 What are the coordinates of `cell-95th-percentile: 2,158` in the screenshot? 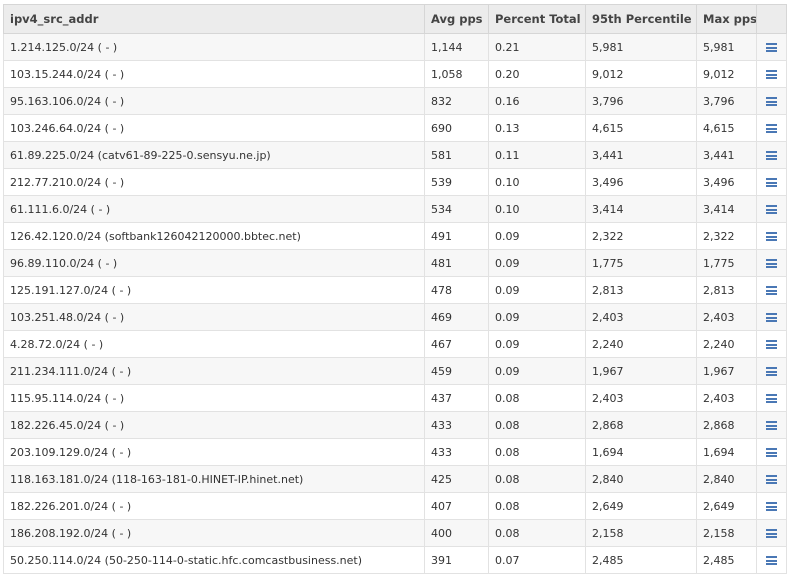 It's located at (641, 533).